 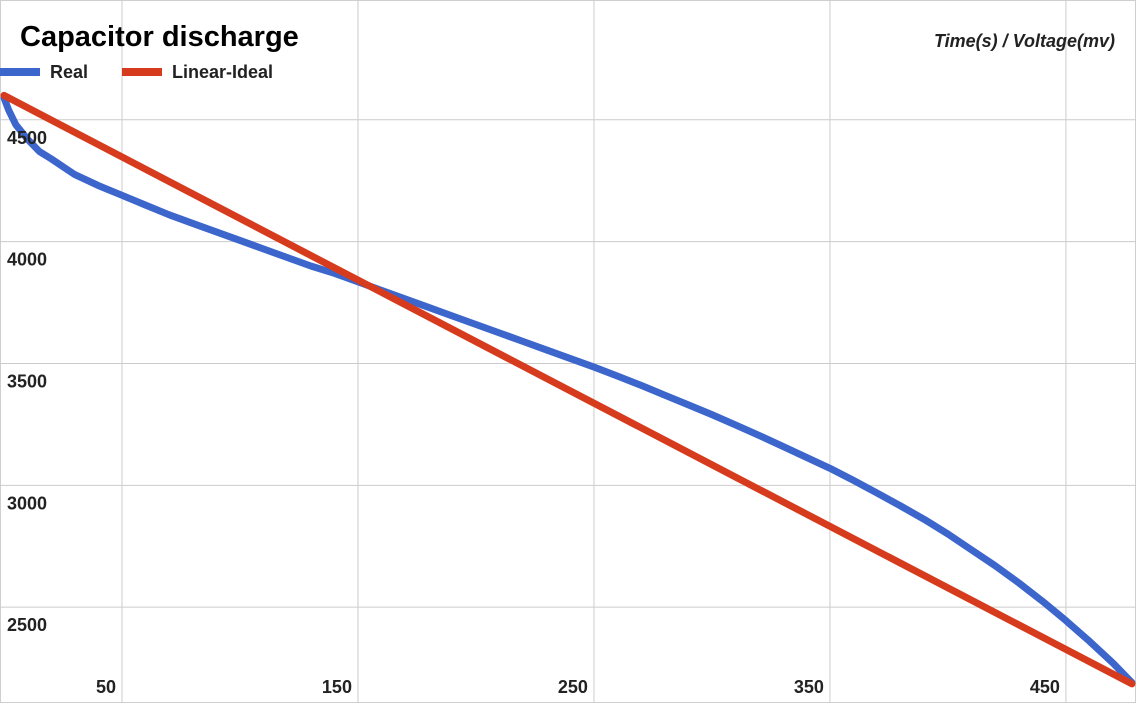 What do you see at coordinates (20, 72) in the screenshot?
I see `legend-swatch-real` at bounding box center [20, 72].